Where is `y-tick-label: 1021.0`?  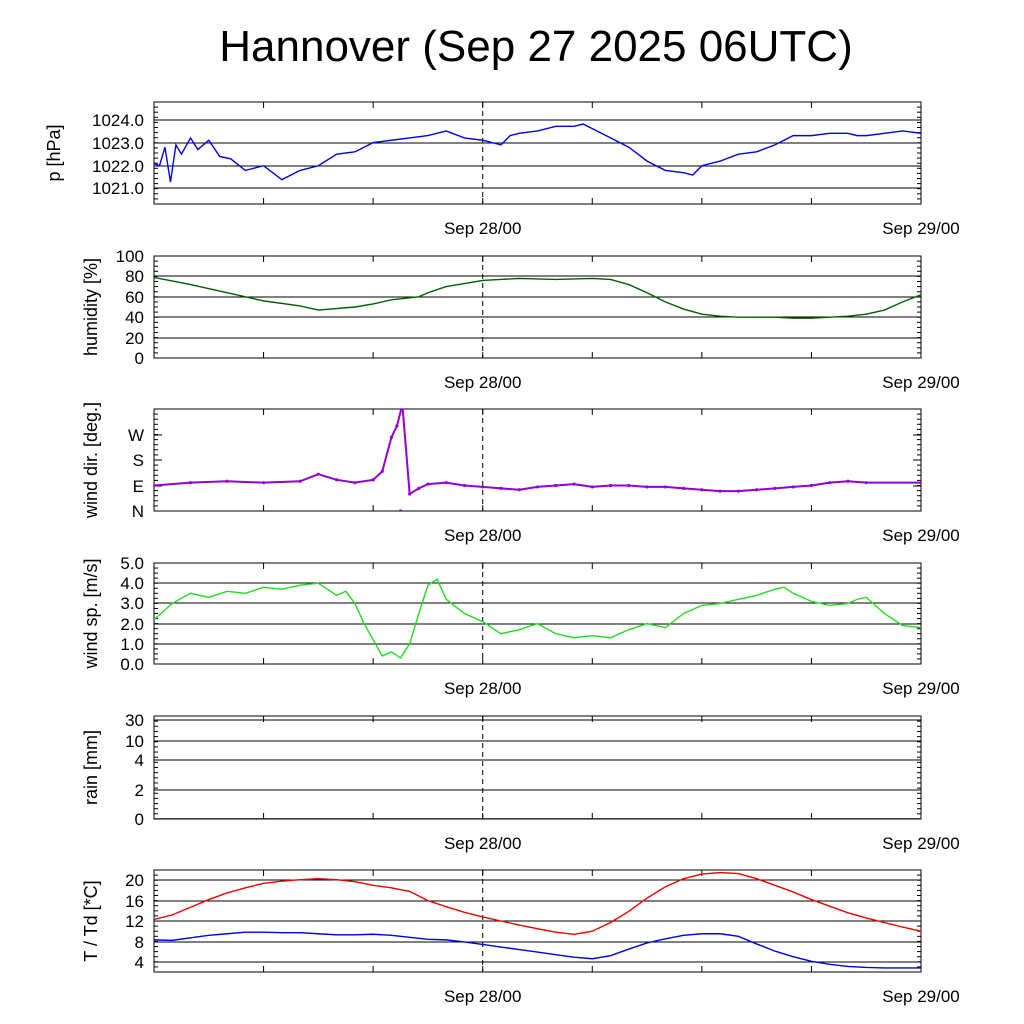
y-tick-label: 1021.0 is located at coordinates (118, 188).